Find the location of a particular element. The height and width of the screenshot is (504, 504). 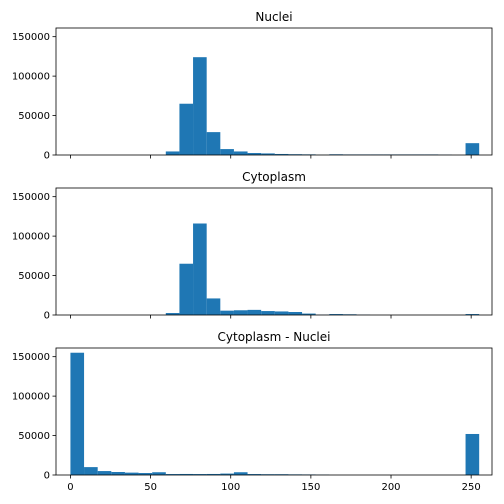

chart-title: Cytoplasm - Nuclei is located at coordinates (274, 337).